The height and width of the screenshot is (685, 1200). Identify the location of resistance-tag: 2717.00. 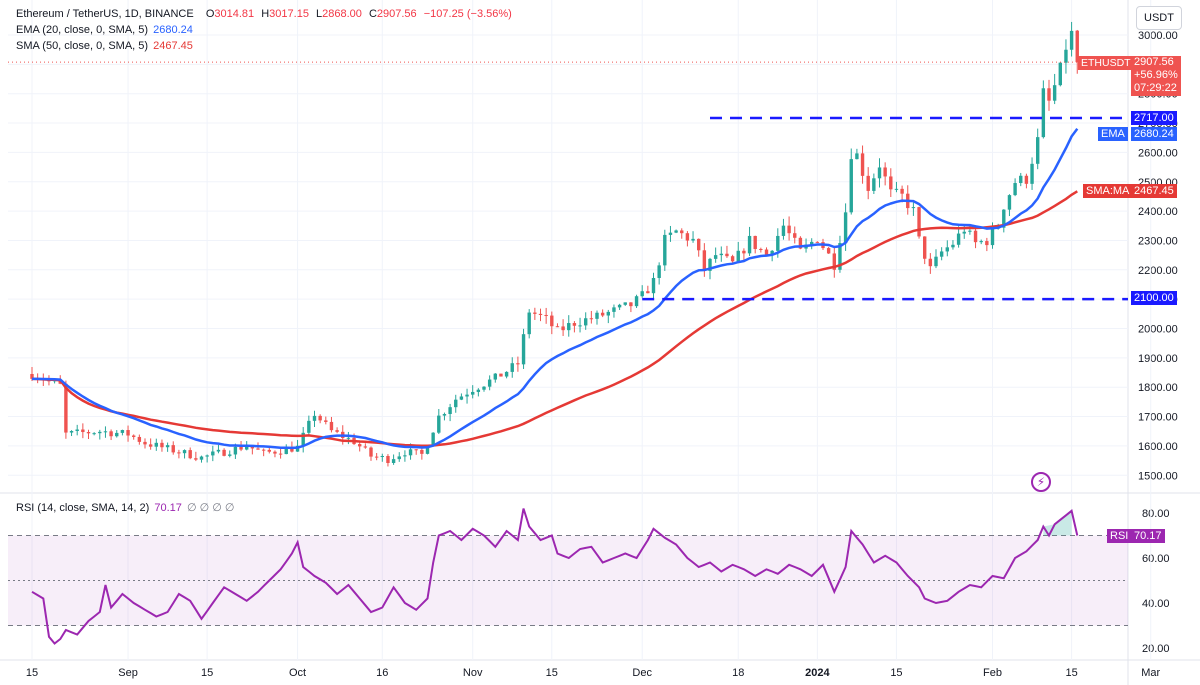
(1154, 118).